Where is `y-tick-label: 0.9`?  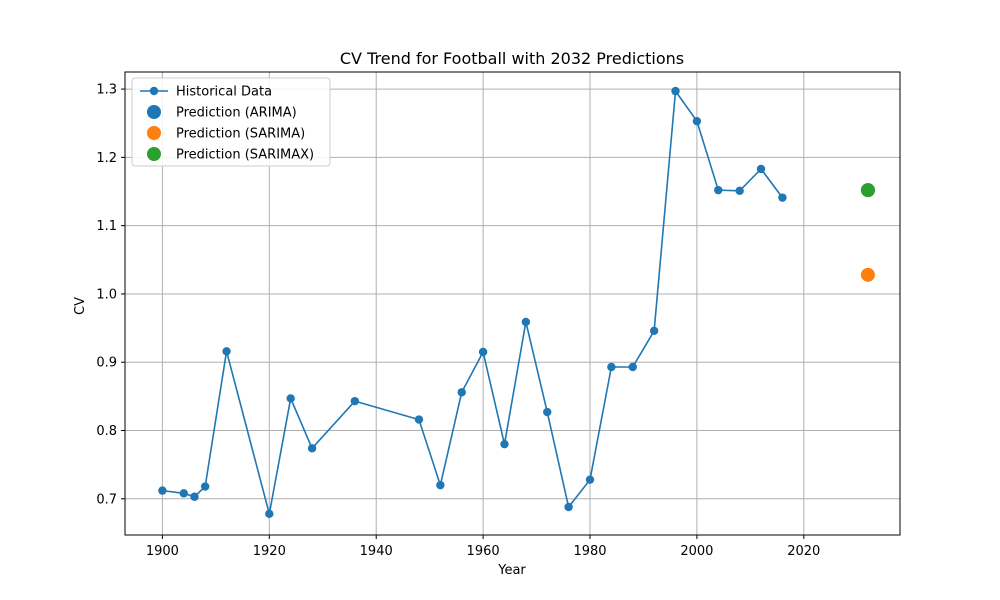 y-tick-label: 0.9 is located at coordinates (106, 363).